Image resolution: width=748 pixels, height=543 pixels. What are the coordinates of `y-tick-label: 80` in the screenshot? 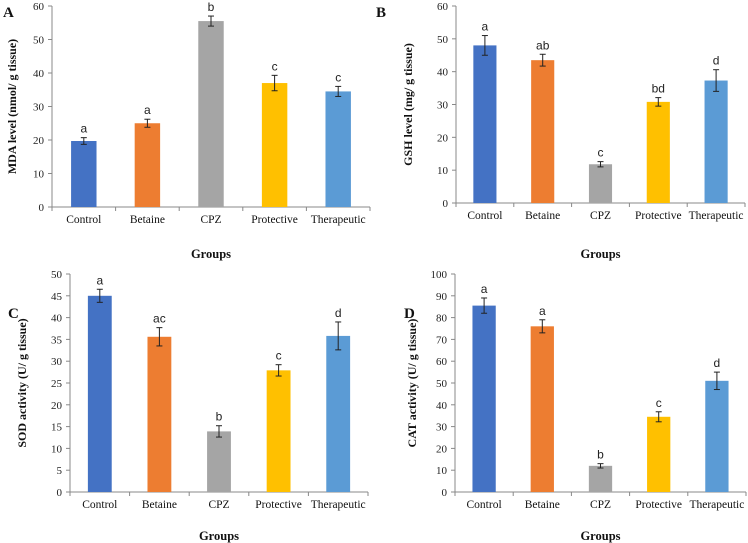 It's located at (442, 319).